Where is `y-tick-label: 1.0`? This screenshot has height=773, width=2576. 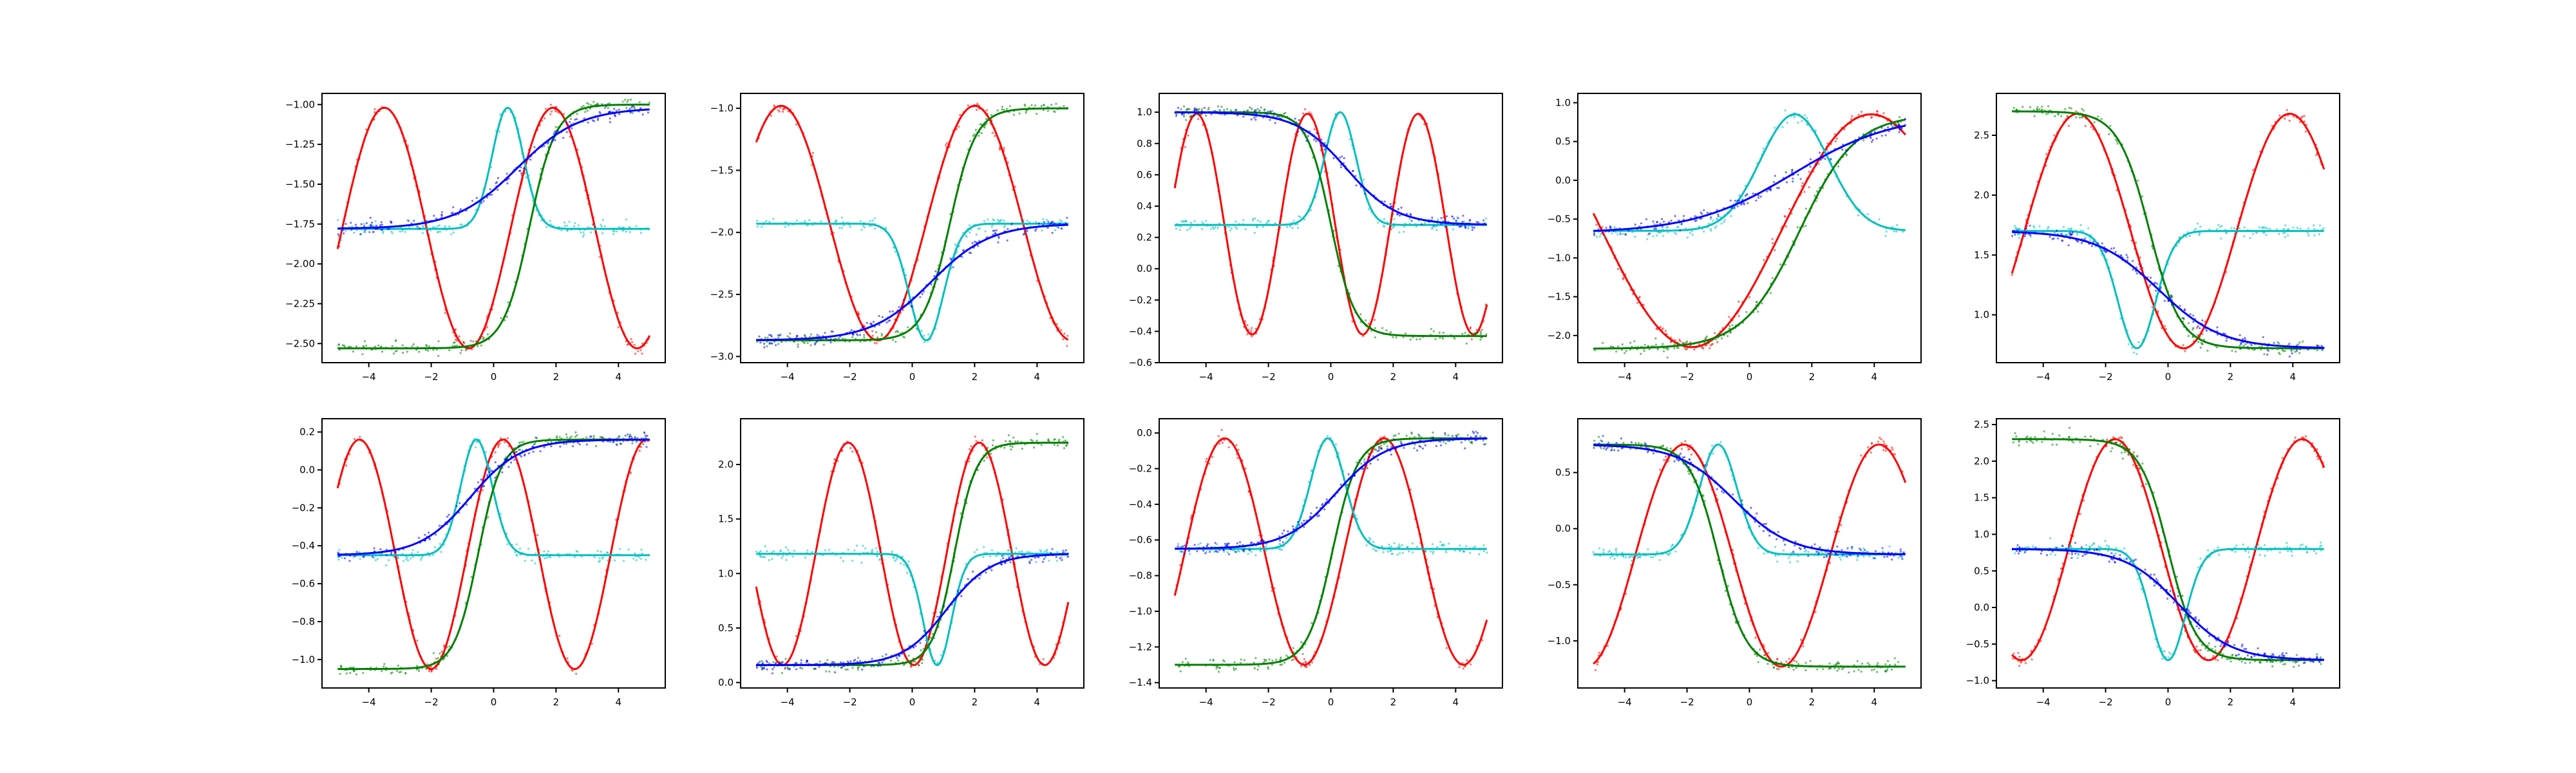
y-tick-label: 1.0 is located at coordinates (726, 573).